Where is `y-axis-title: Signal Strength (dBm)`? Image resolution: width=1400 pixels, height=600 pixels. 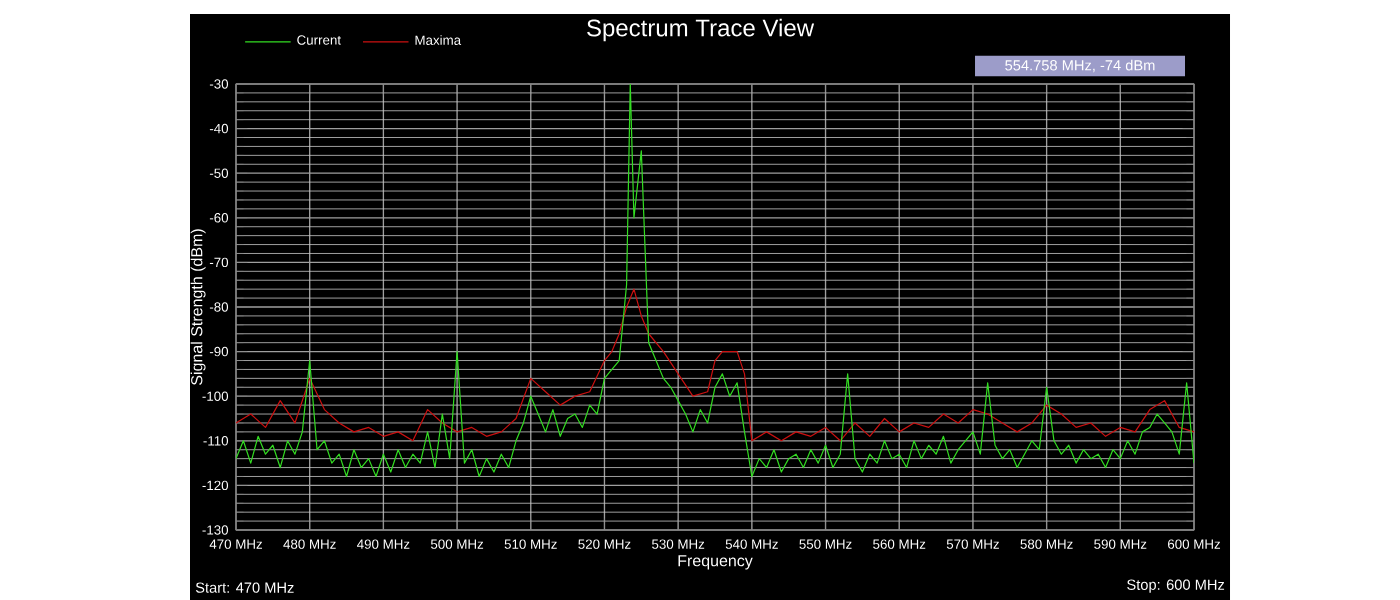 y-axis-title: Signal Strength (dBm) is located at coordinates (198, 307).